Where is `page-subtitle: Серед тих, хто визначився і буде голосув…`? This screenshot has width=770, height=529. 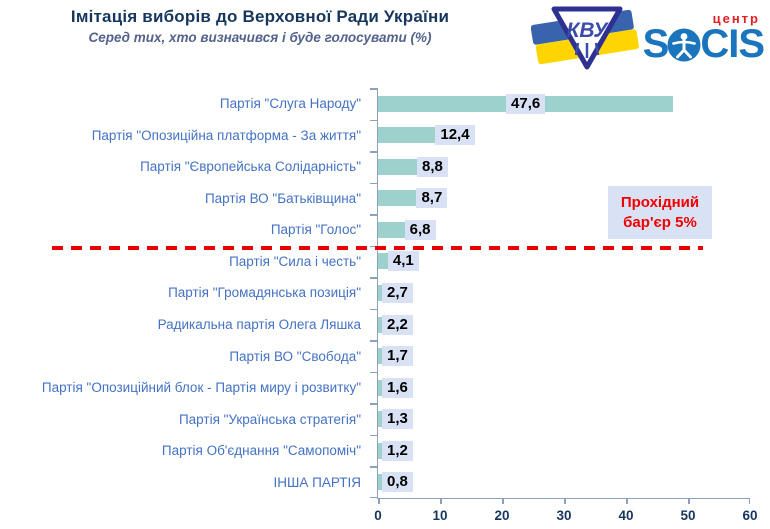 page-subtitle: Серед тих, хто визначився і буде голосув… is located at coordinates (260, 37).